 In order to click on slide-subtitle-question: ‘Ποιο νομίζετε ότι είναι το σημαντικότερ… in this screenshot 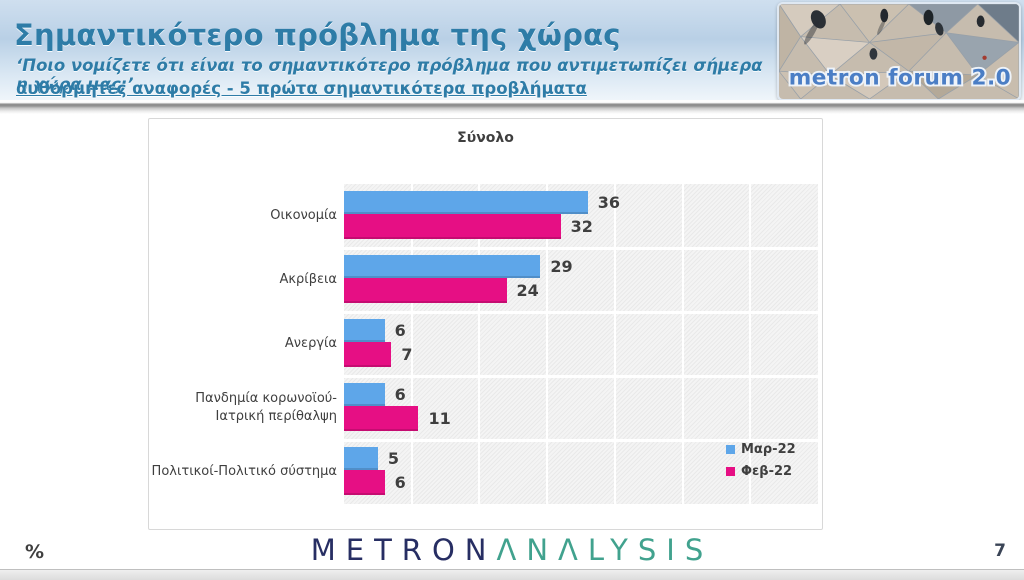, I will do `click(389, 75)`.